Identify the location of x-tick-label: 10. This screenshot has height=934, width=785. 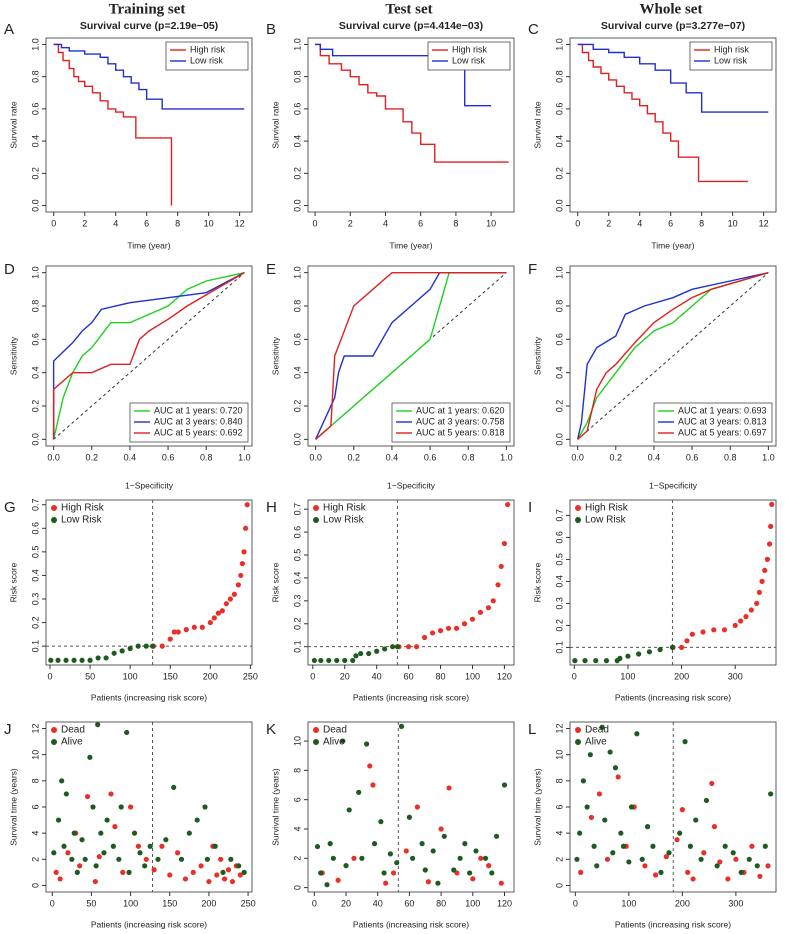
(209, 223).